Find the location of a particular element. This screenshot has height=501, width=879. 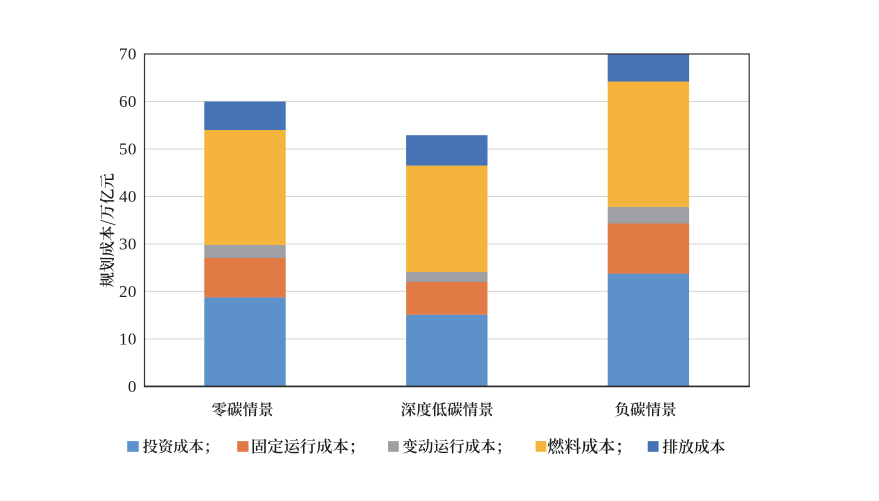

svg-text: 70 is located at coordinates (128, 54).